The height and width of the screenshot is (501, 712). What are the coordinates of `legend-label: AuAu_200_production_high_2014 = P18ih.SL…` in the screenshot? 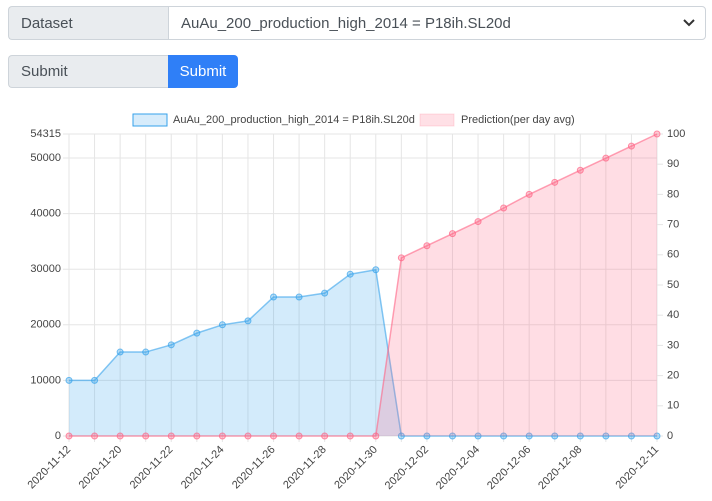 It's located at (294, 120).